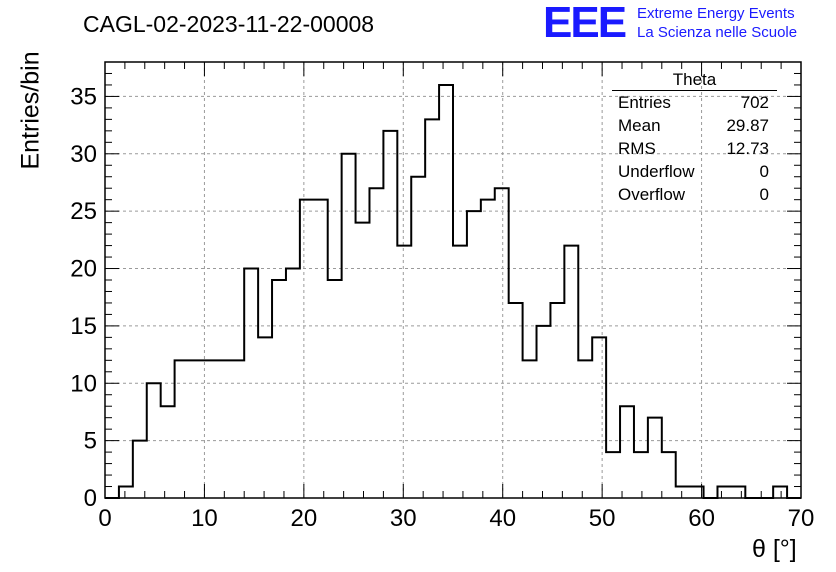  What do you see at coordinates (747, 125) in the screenshot?
I see `stats-value: 29.87` at bounding box center [747, 125].